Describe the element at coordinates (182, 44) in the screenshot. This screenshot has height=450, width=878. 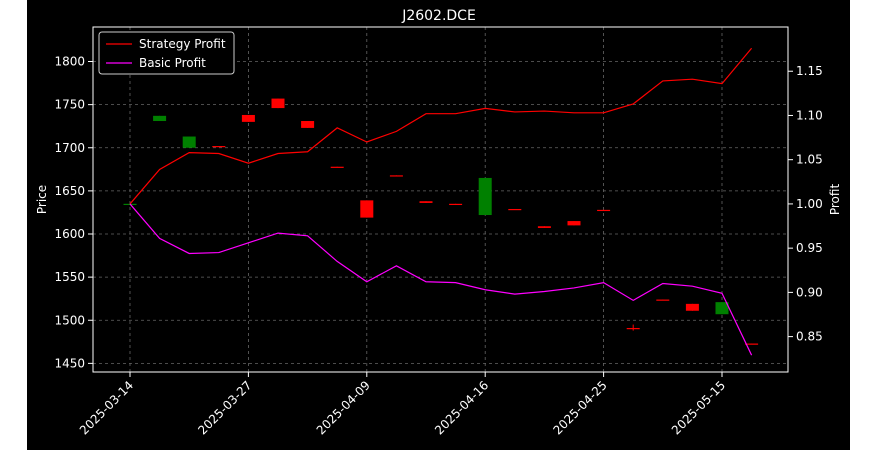
I see `legend-label: Strategy Profit` at that location.